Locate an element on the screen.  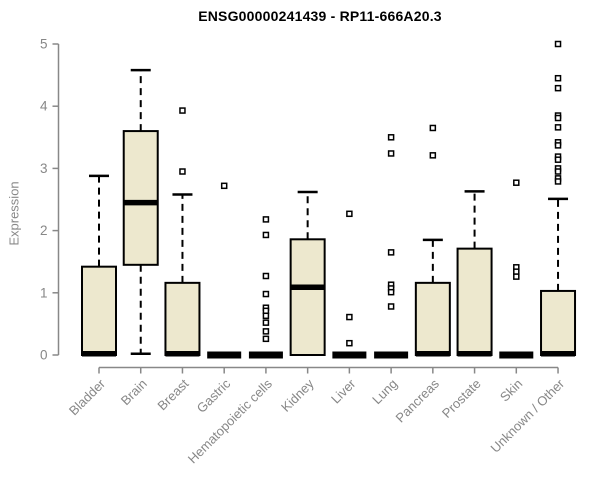
x-tick-label-breast: Breast is located at coordinates (172, 394).